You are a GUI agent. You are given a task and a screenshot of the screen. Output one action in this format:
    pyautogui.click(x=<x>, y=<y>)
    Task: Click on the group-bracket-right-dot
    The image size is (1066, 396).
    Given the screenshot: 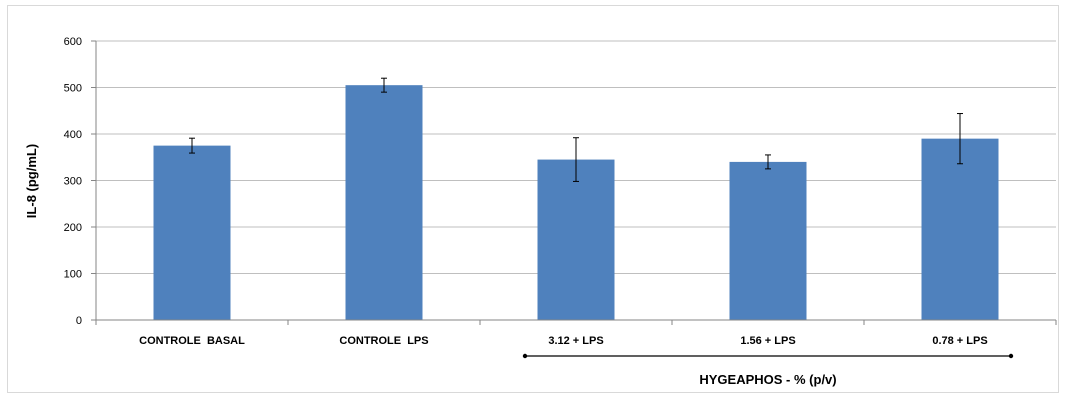 What is the action you would take?
    pyautogui.click(x=1011, y=356)
    